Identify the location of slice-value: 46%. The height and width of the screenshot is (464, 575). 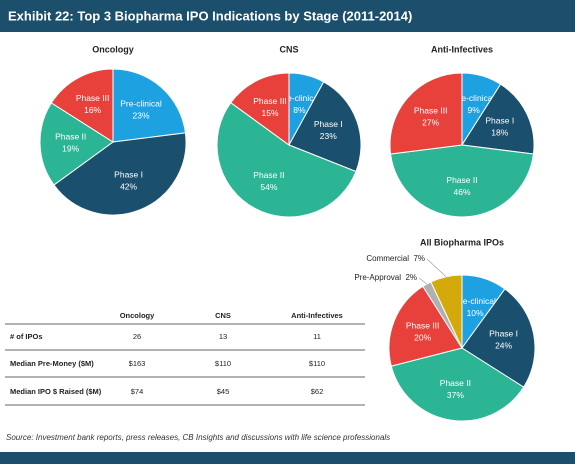
(461, 192).